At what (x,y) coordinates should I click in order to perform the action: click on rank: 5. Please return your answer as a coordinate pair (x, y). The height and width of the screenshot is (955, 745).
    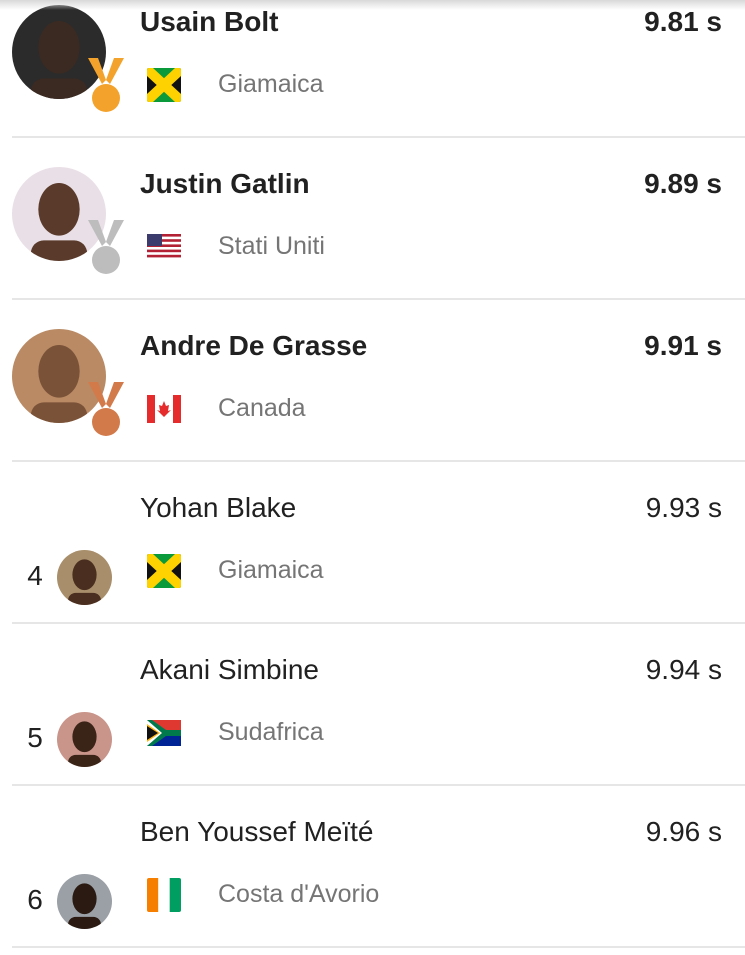
    Looking at the image, I should click on (35, 737).